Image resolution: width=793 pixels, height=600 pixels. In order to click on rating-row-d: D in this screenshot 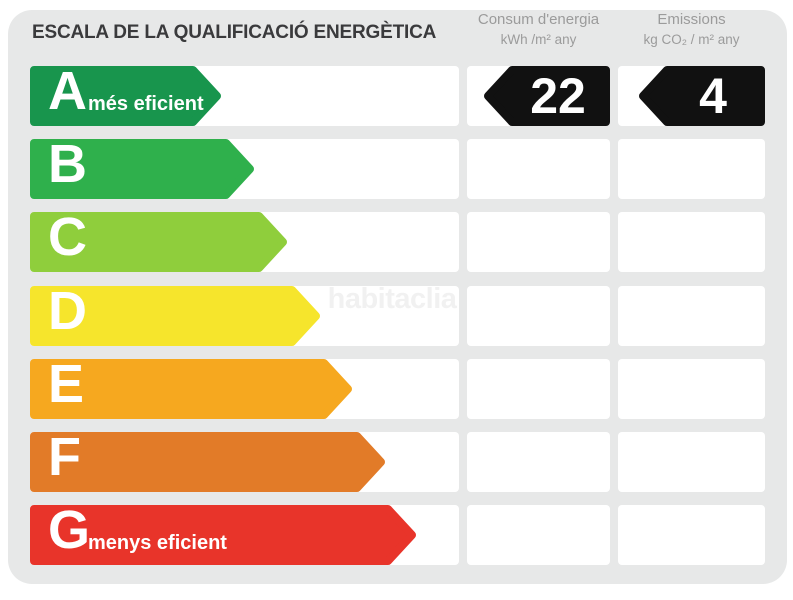, I will do `click(396, 313)`.